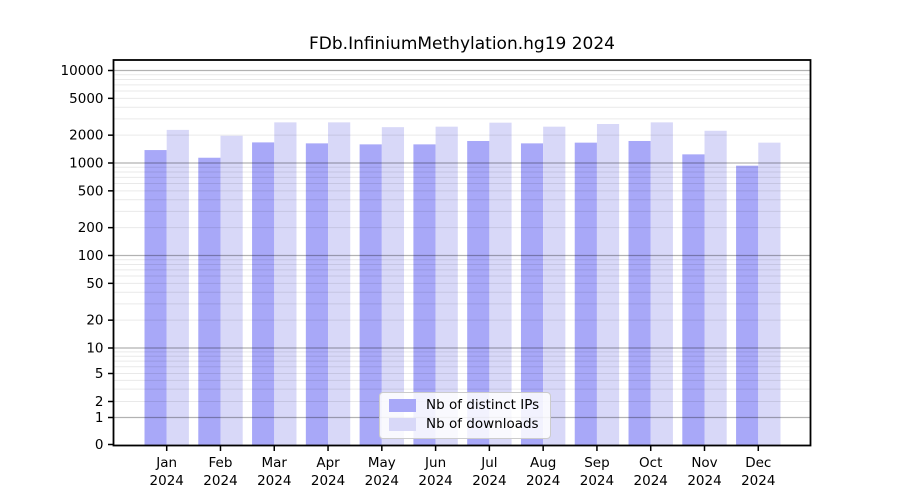 This screenshot has height=500, width=900. I want to click on bar-distinct-ips-sep, so click(585, 294).